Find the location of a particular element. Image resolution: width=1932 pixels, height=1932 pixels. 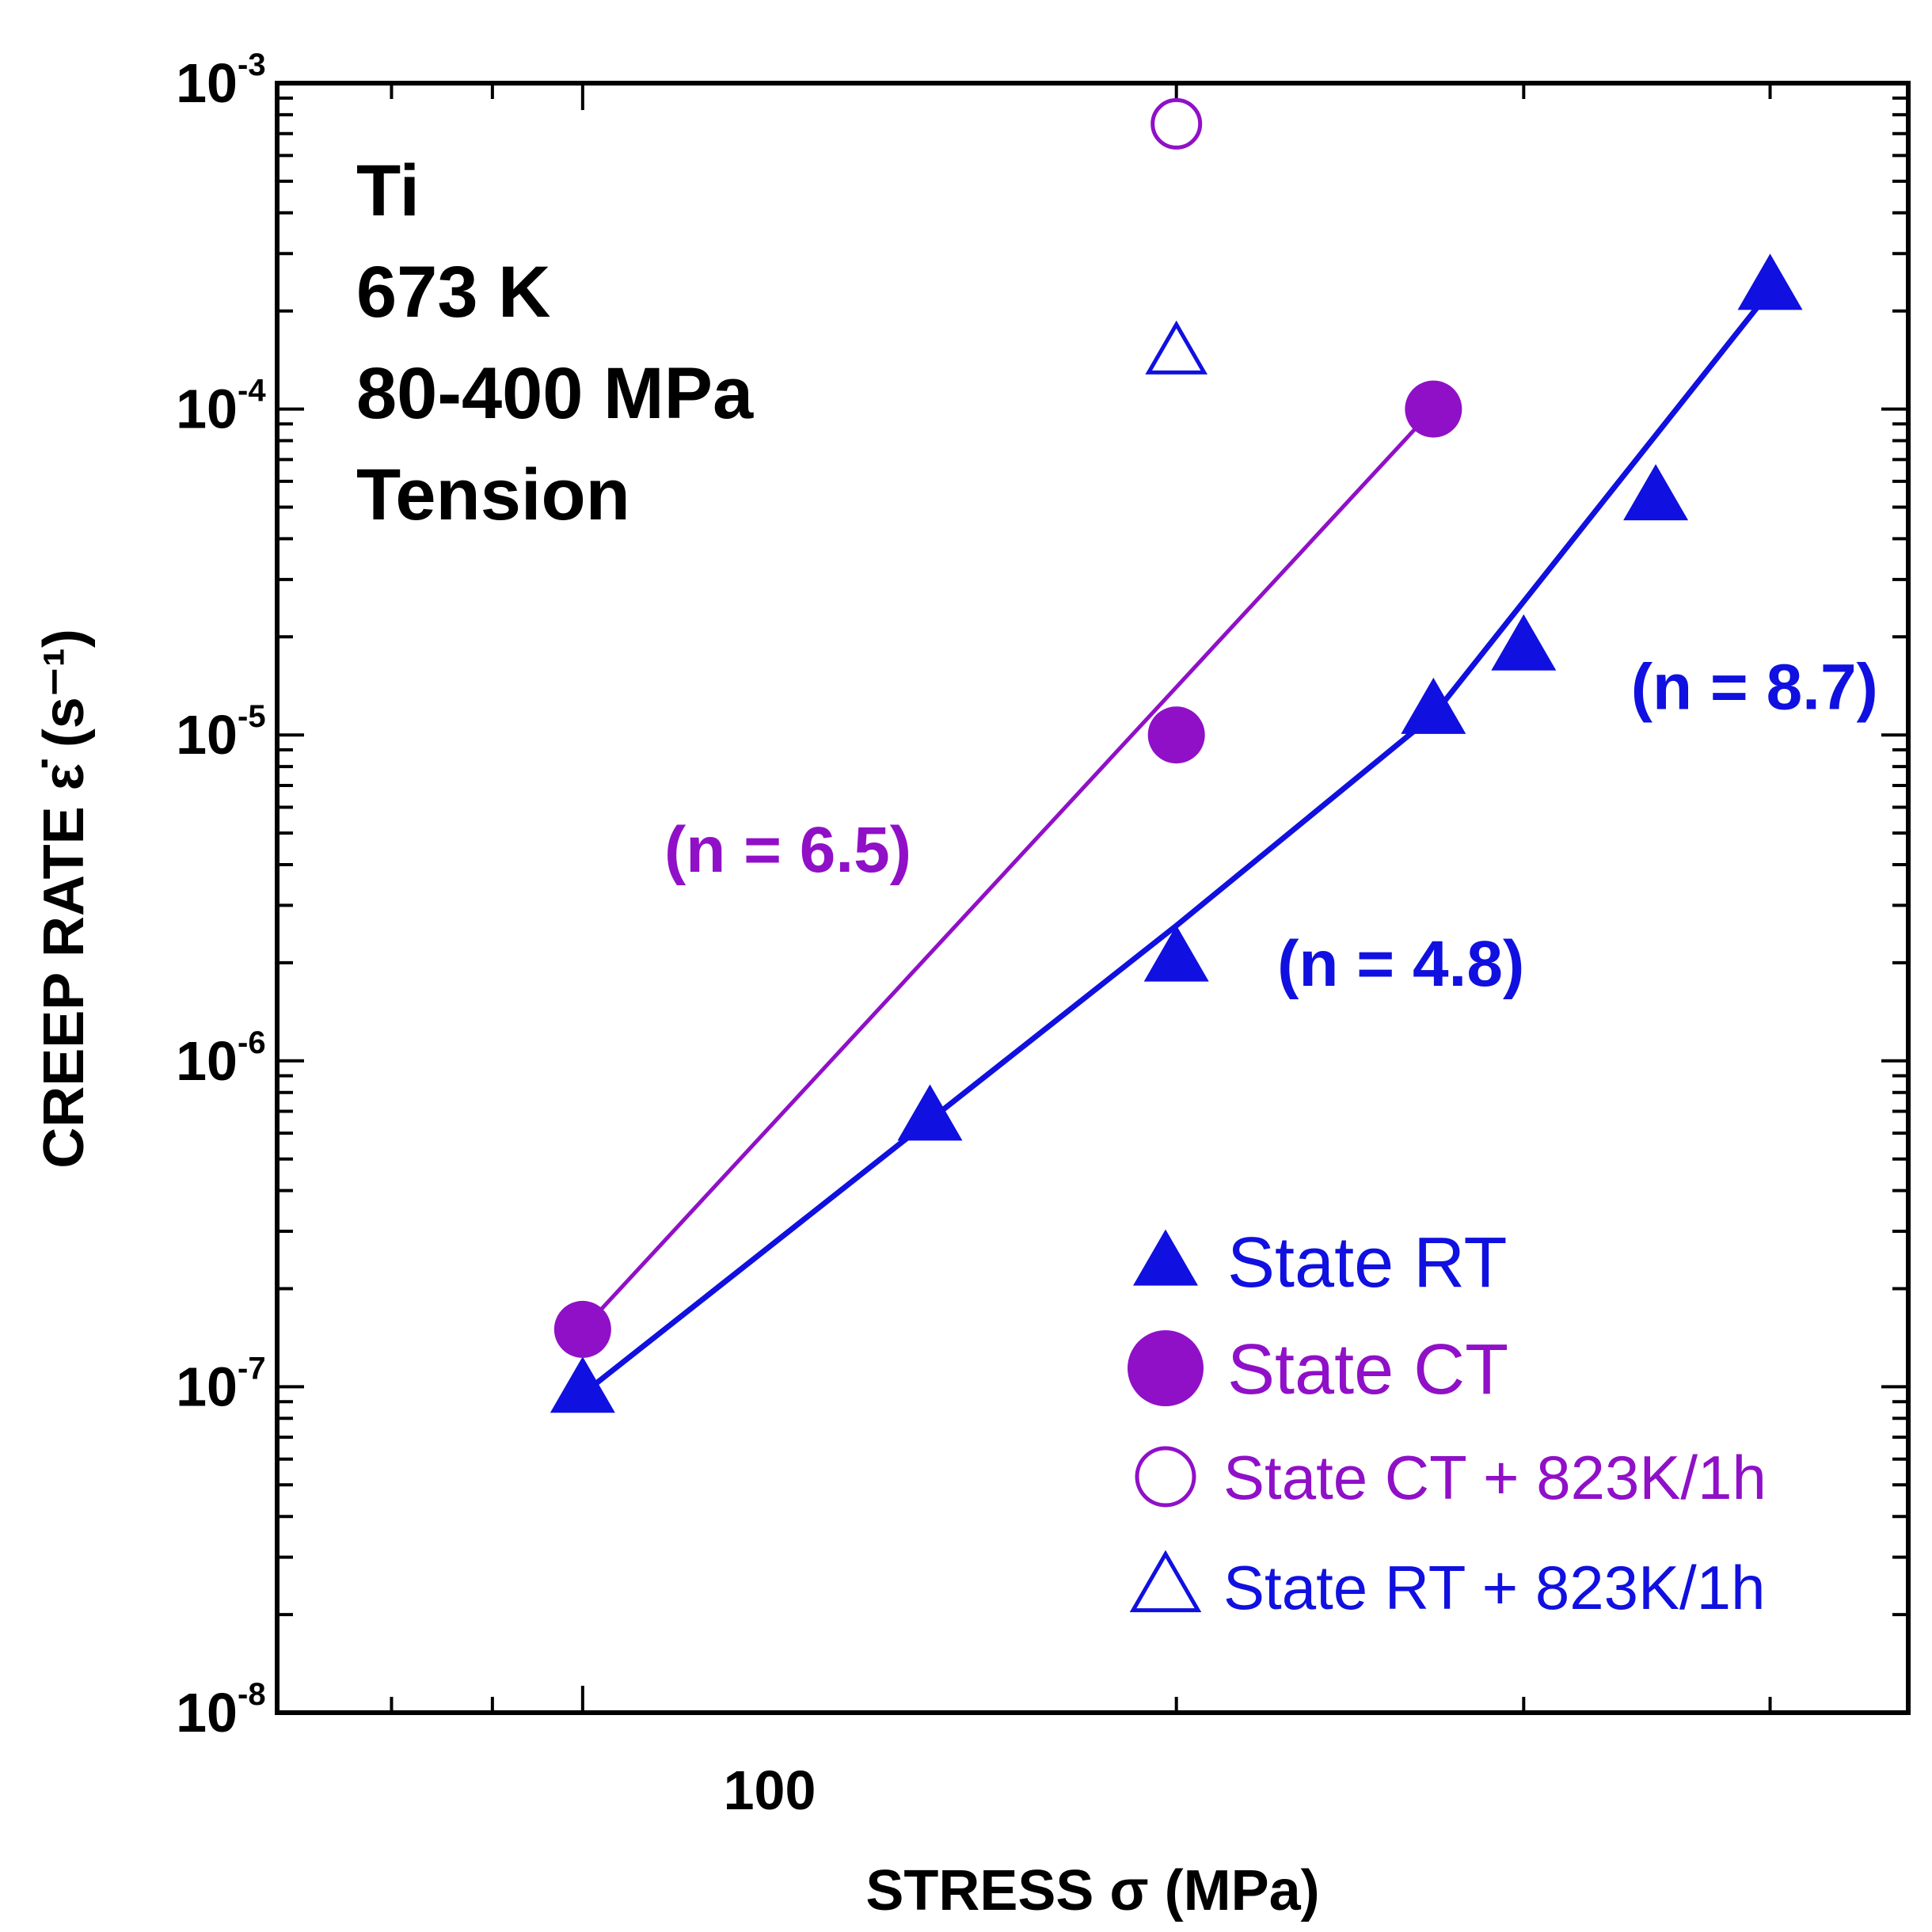

info-stress-range: 80-400 MPa is located at coordinates (555, 393).